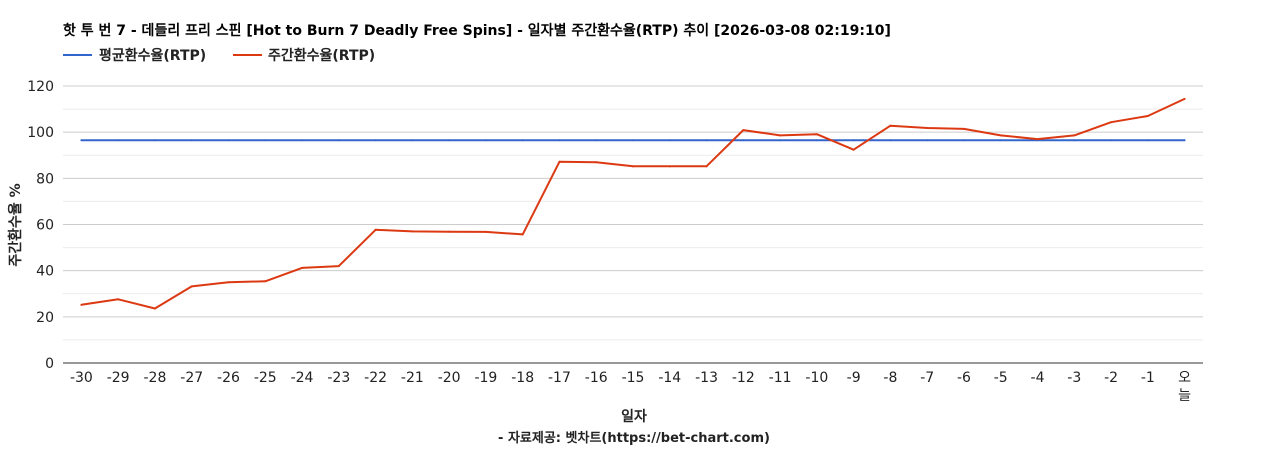 Image resolution: width=1268 pixels, height=454 pixels. What do you see at coordinates (152, 55) in the screenshot?
I see `legend-label-average: 평균환수율(RTP)` at bounding box center [152, 55].